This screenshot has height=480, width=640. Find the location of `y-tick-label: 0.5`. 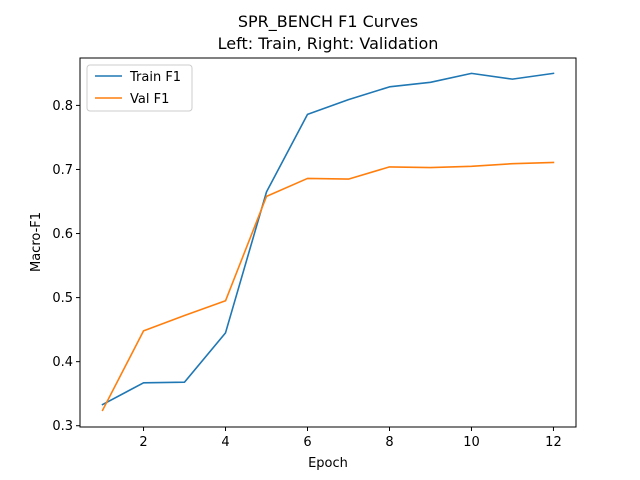

y-tick-label: 0.5 is located at coordinates (62, 298).